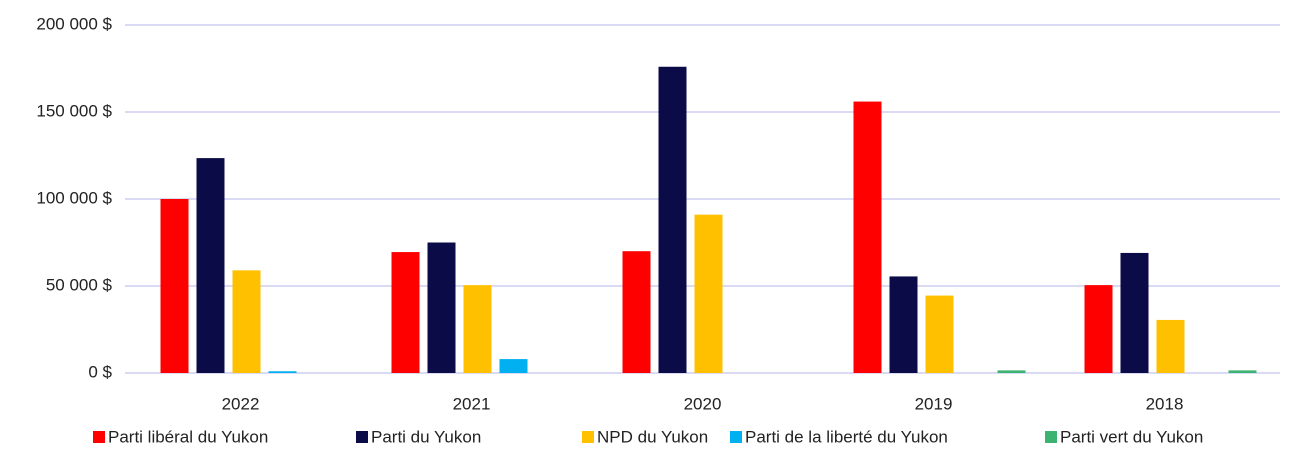 The height and width of the screenshot is (466, 1297). What do you see at coordinates (472, 403) in the screenshot?
I see `x-tick-label: 2021` at bounding box center [472, 403].